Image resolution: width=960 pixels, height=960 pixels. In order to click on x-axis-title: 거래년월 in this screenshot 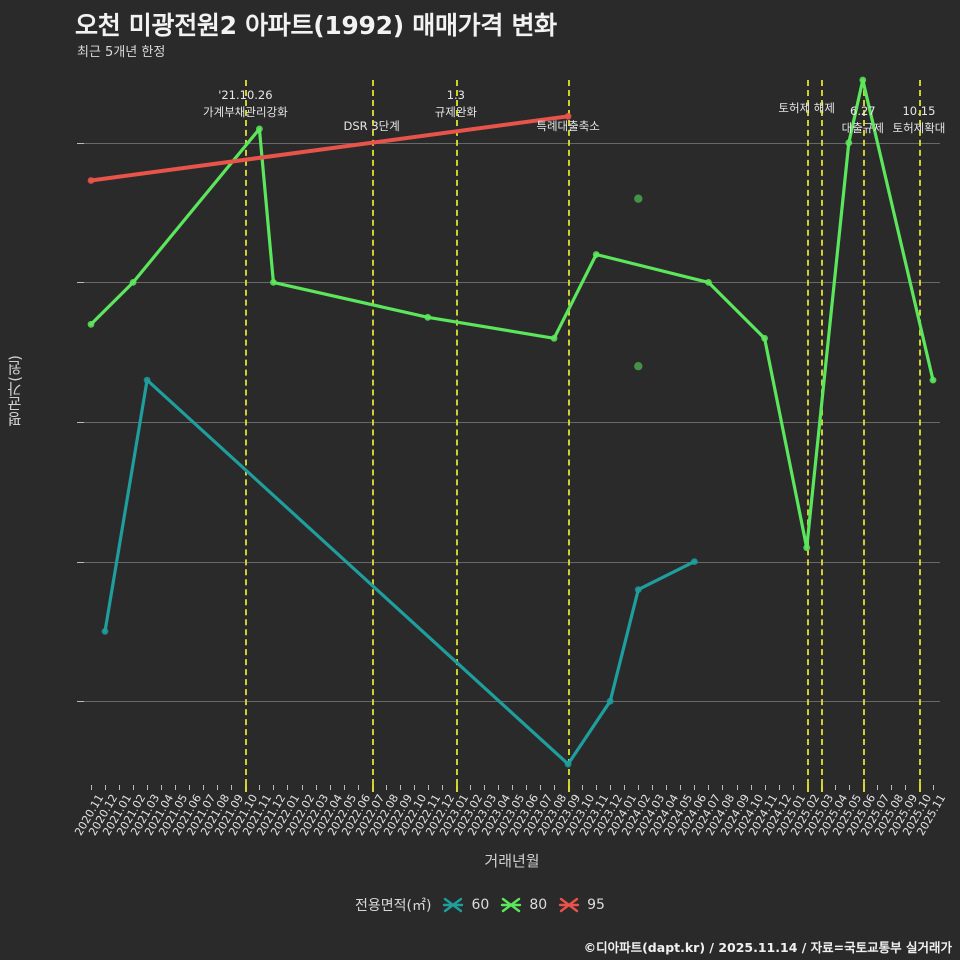, I will do `click(512, 861)`.